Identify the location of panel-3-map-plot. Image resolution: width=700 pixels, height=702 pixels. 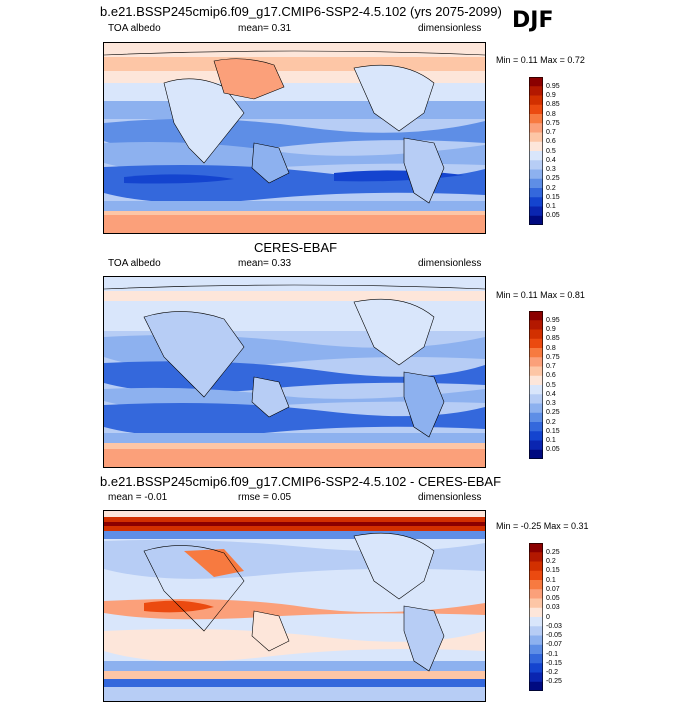
(294, 606).